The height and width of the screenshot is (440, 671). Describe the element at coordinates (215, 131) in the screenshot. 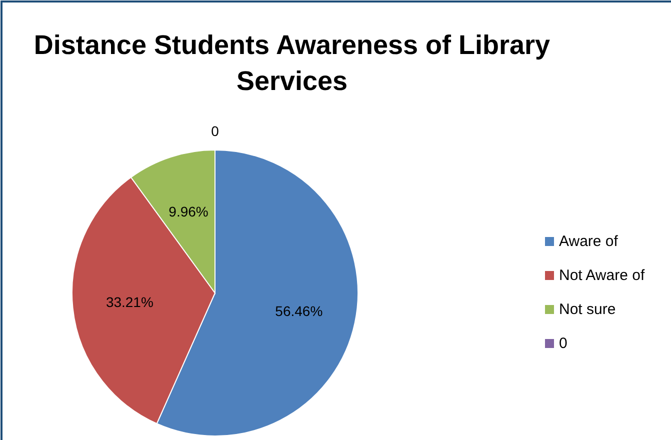

I see `text: 0` at that location.